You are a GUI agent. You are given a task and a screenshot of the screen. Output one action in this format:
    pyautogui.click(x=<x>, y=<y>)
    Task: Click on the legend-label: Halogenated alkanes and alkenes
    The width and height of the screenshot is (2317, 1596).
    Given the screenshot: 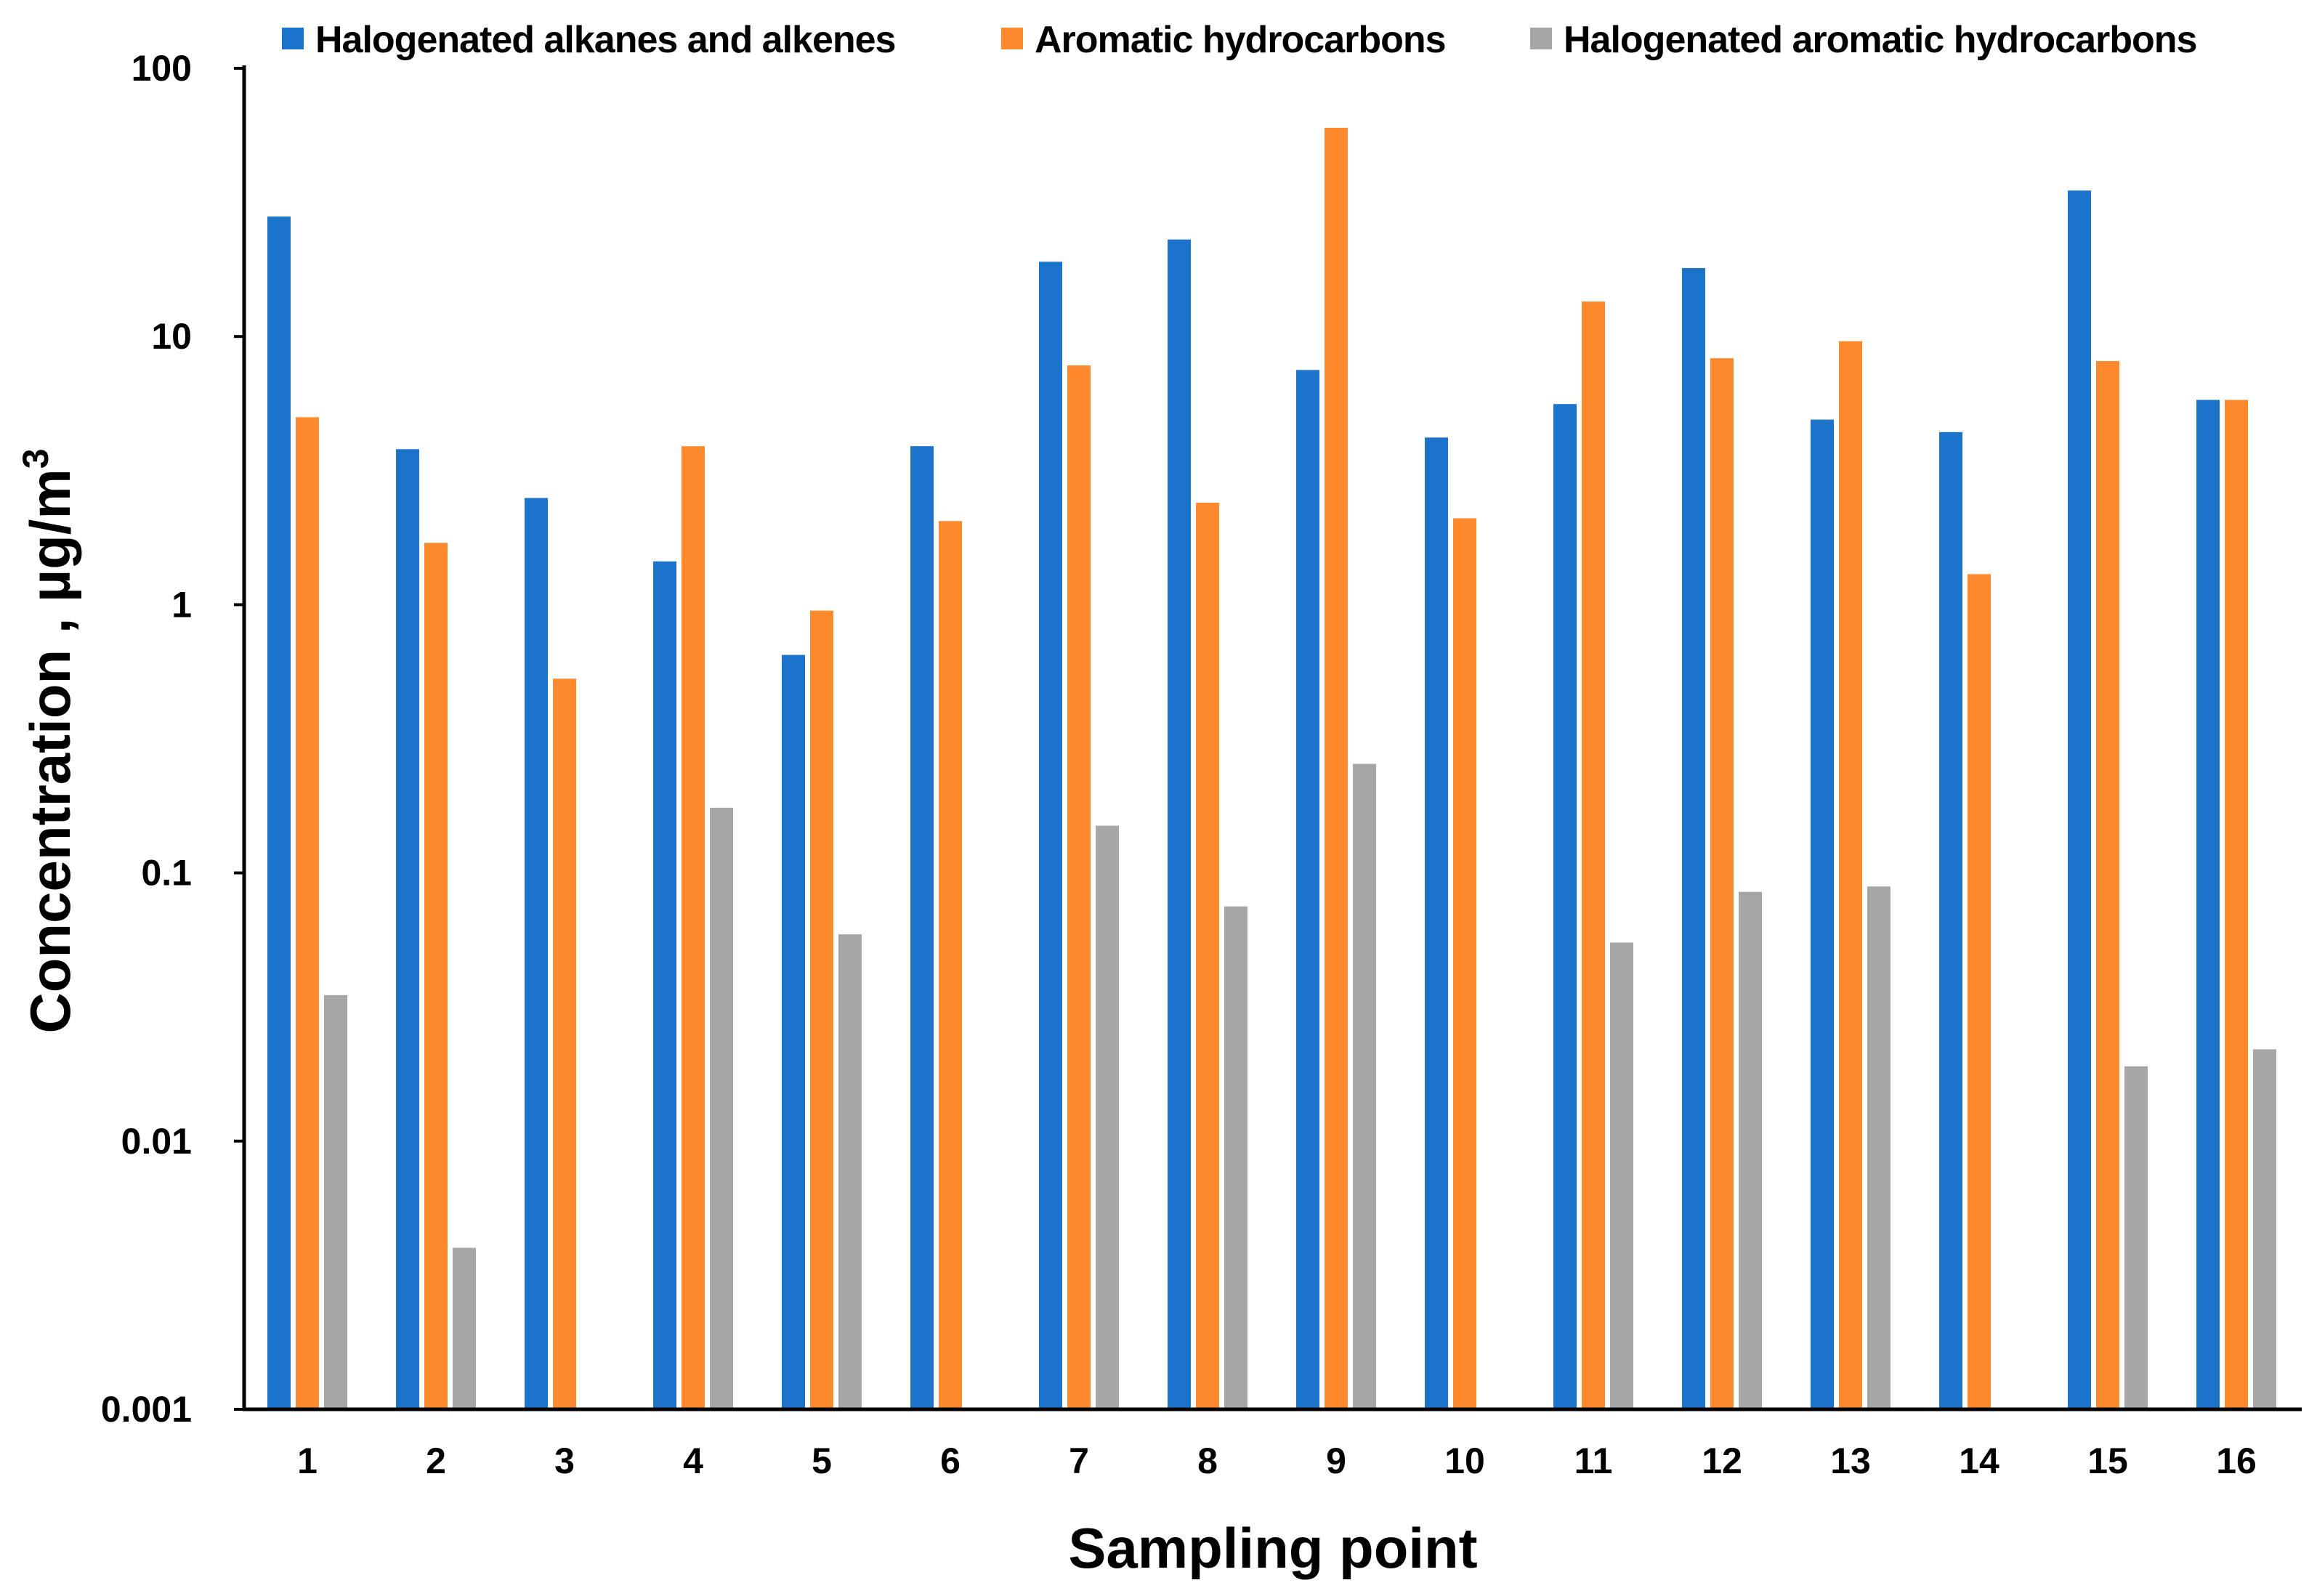 What is the action you would take?
    pyautogui.click(x=605, y=40)
    